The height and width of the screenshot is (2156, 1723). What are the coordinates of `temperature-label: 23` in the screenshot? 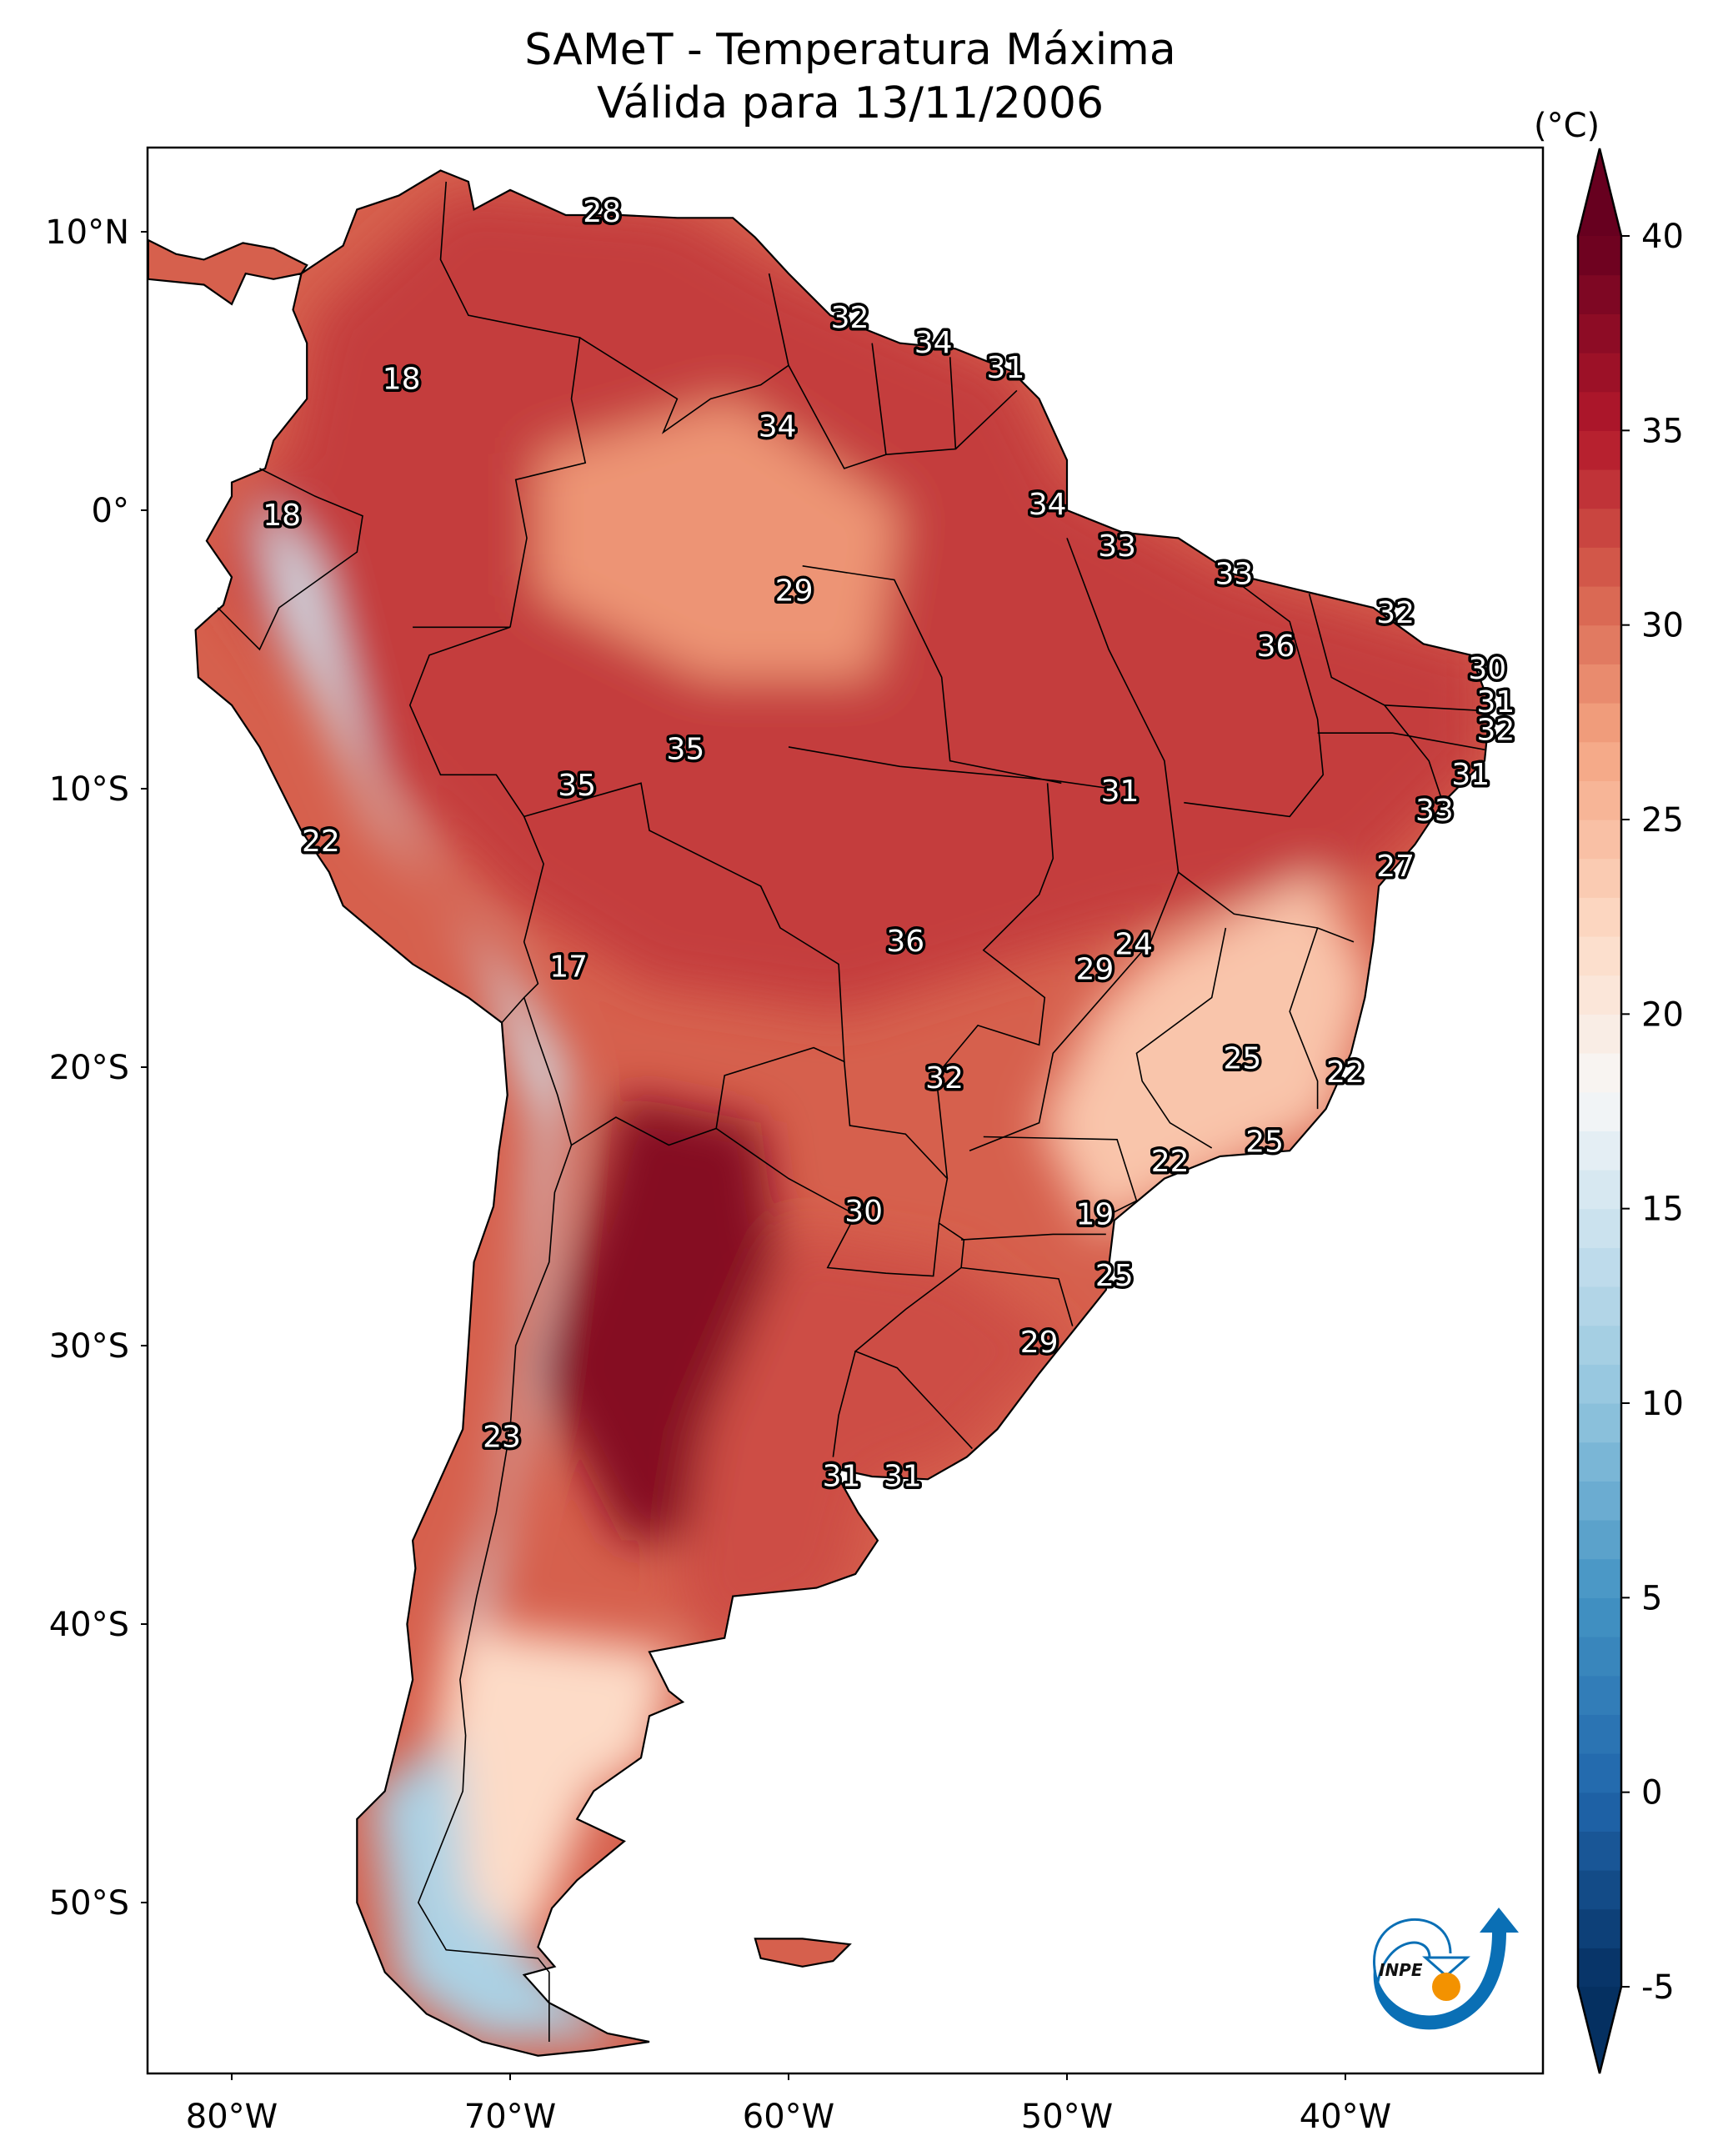 It's located at (502, 1438).